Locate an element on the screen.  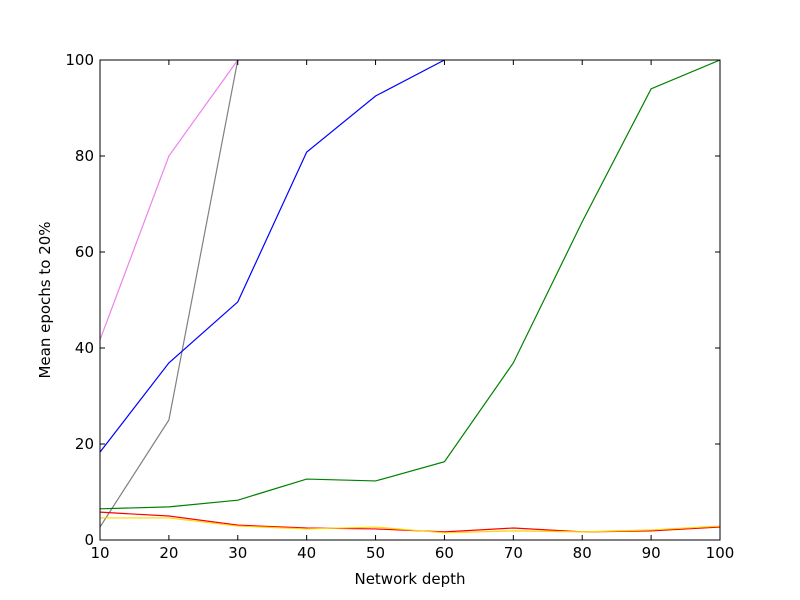
x-tick-label: 70 is located at coordinates (513, 553).